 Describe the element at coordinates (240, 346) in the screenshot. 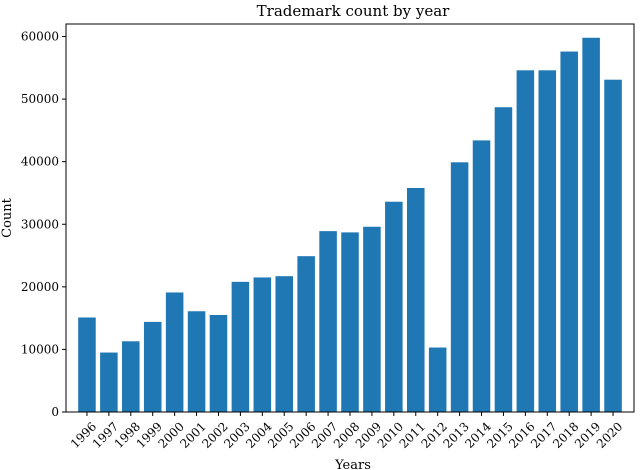

I see `bar-2003` at that location.